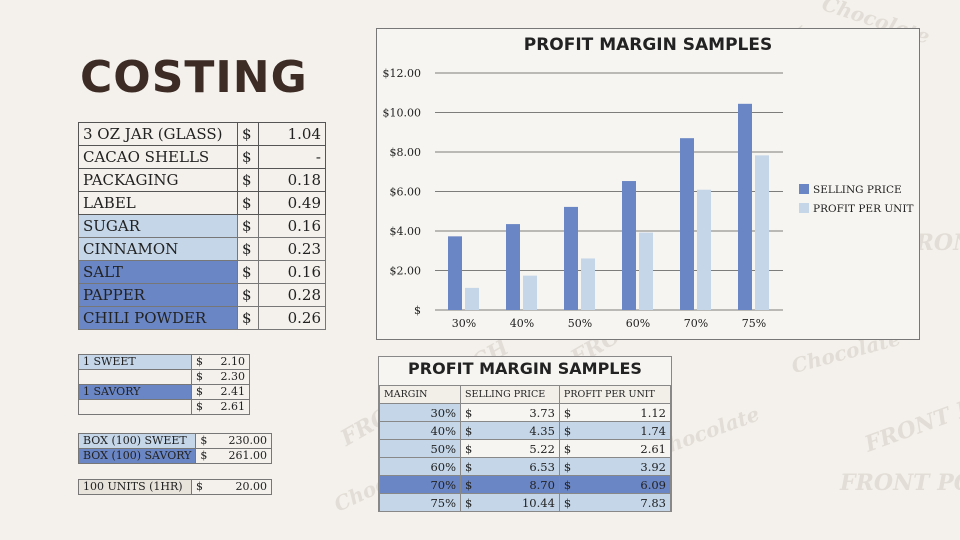 This screenshot has width=960, height=540. I want to click on cost-item-label: LABEL, so click(158, 203).